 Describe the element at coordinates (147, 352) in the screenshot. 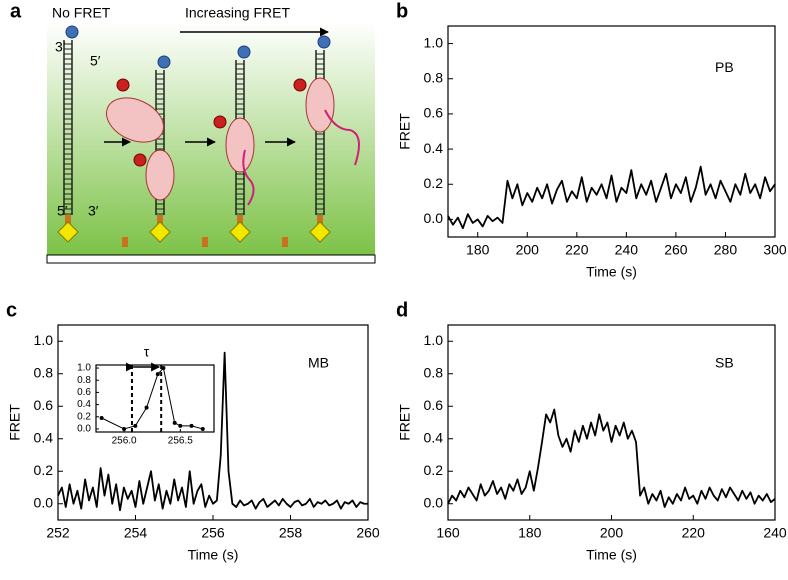

I see `annotation: τ` at that location.